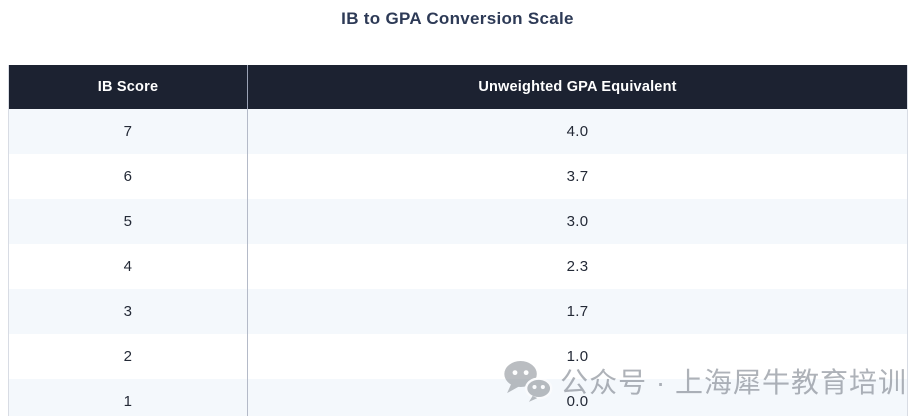 The height and width of the screenshot is (416, 915). I want to click on ib-score-cell: 7, so click(128, 131).